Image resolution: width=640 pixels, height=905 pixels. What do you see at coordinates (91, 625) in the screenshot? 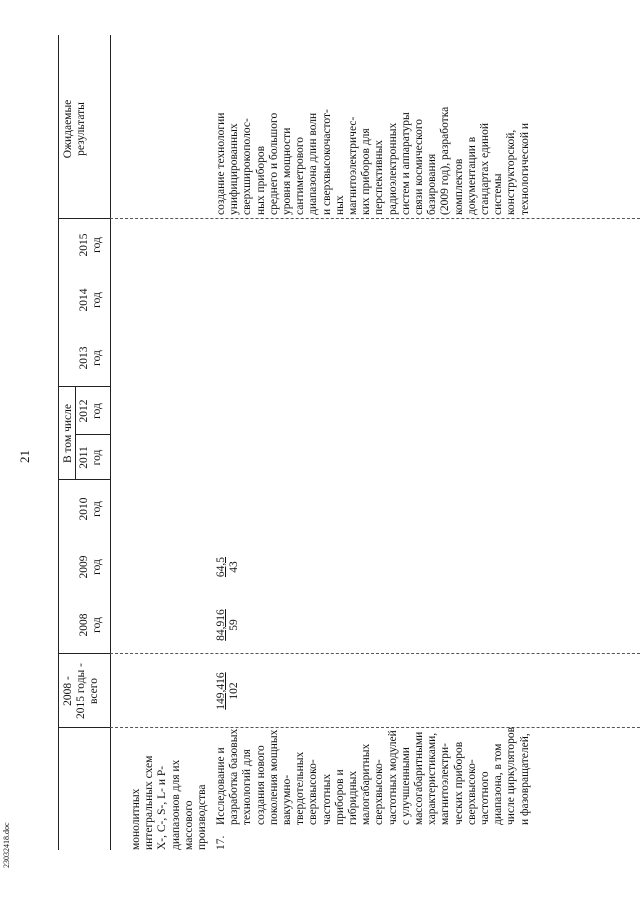
I see `year-2008-header: 2008 год` at bounding box center [91, 625].